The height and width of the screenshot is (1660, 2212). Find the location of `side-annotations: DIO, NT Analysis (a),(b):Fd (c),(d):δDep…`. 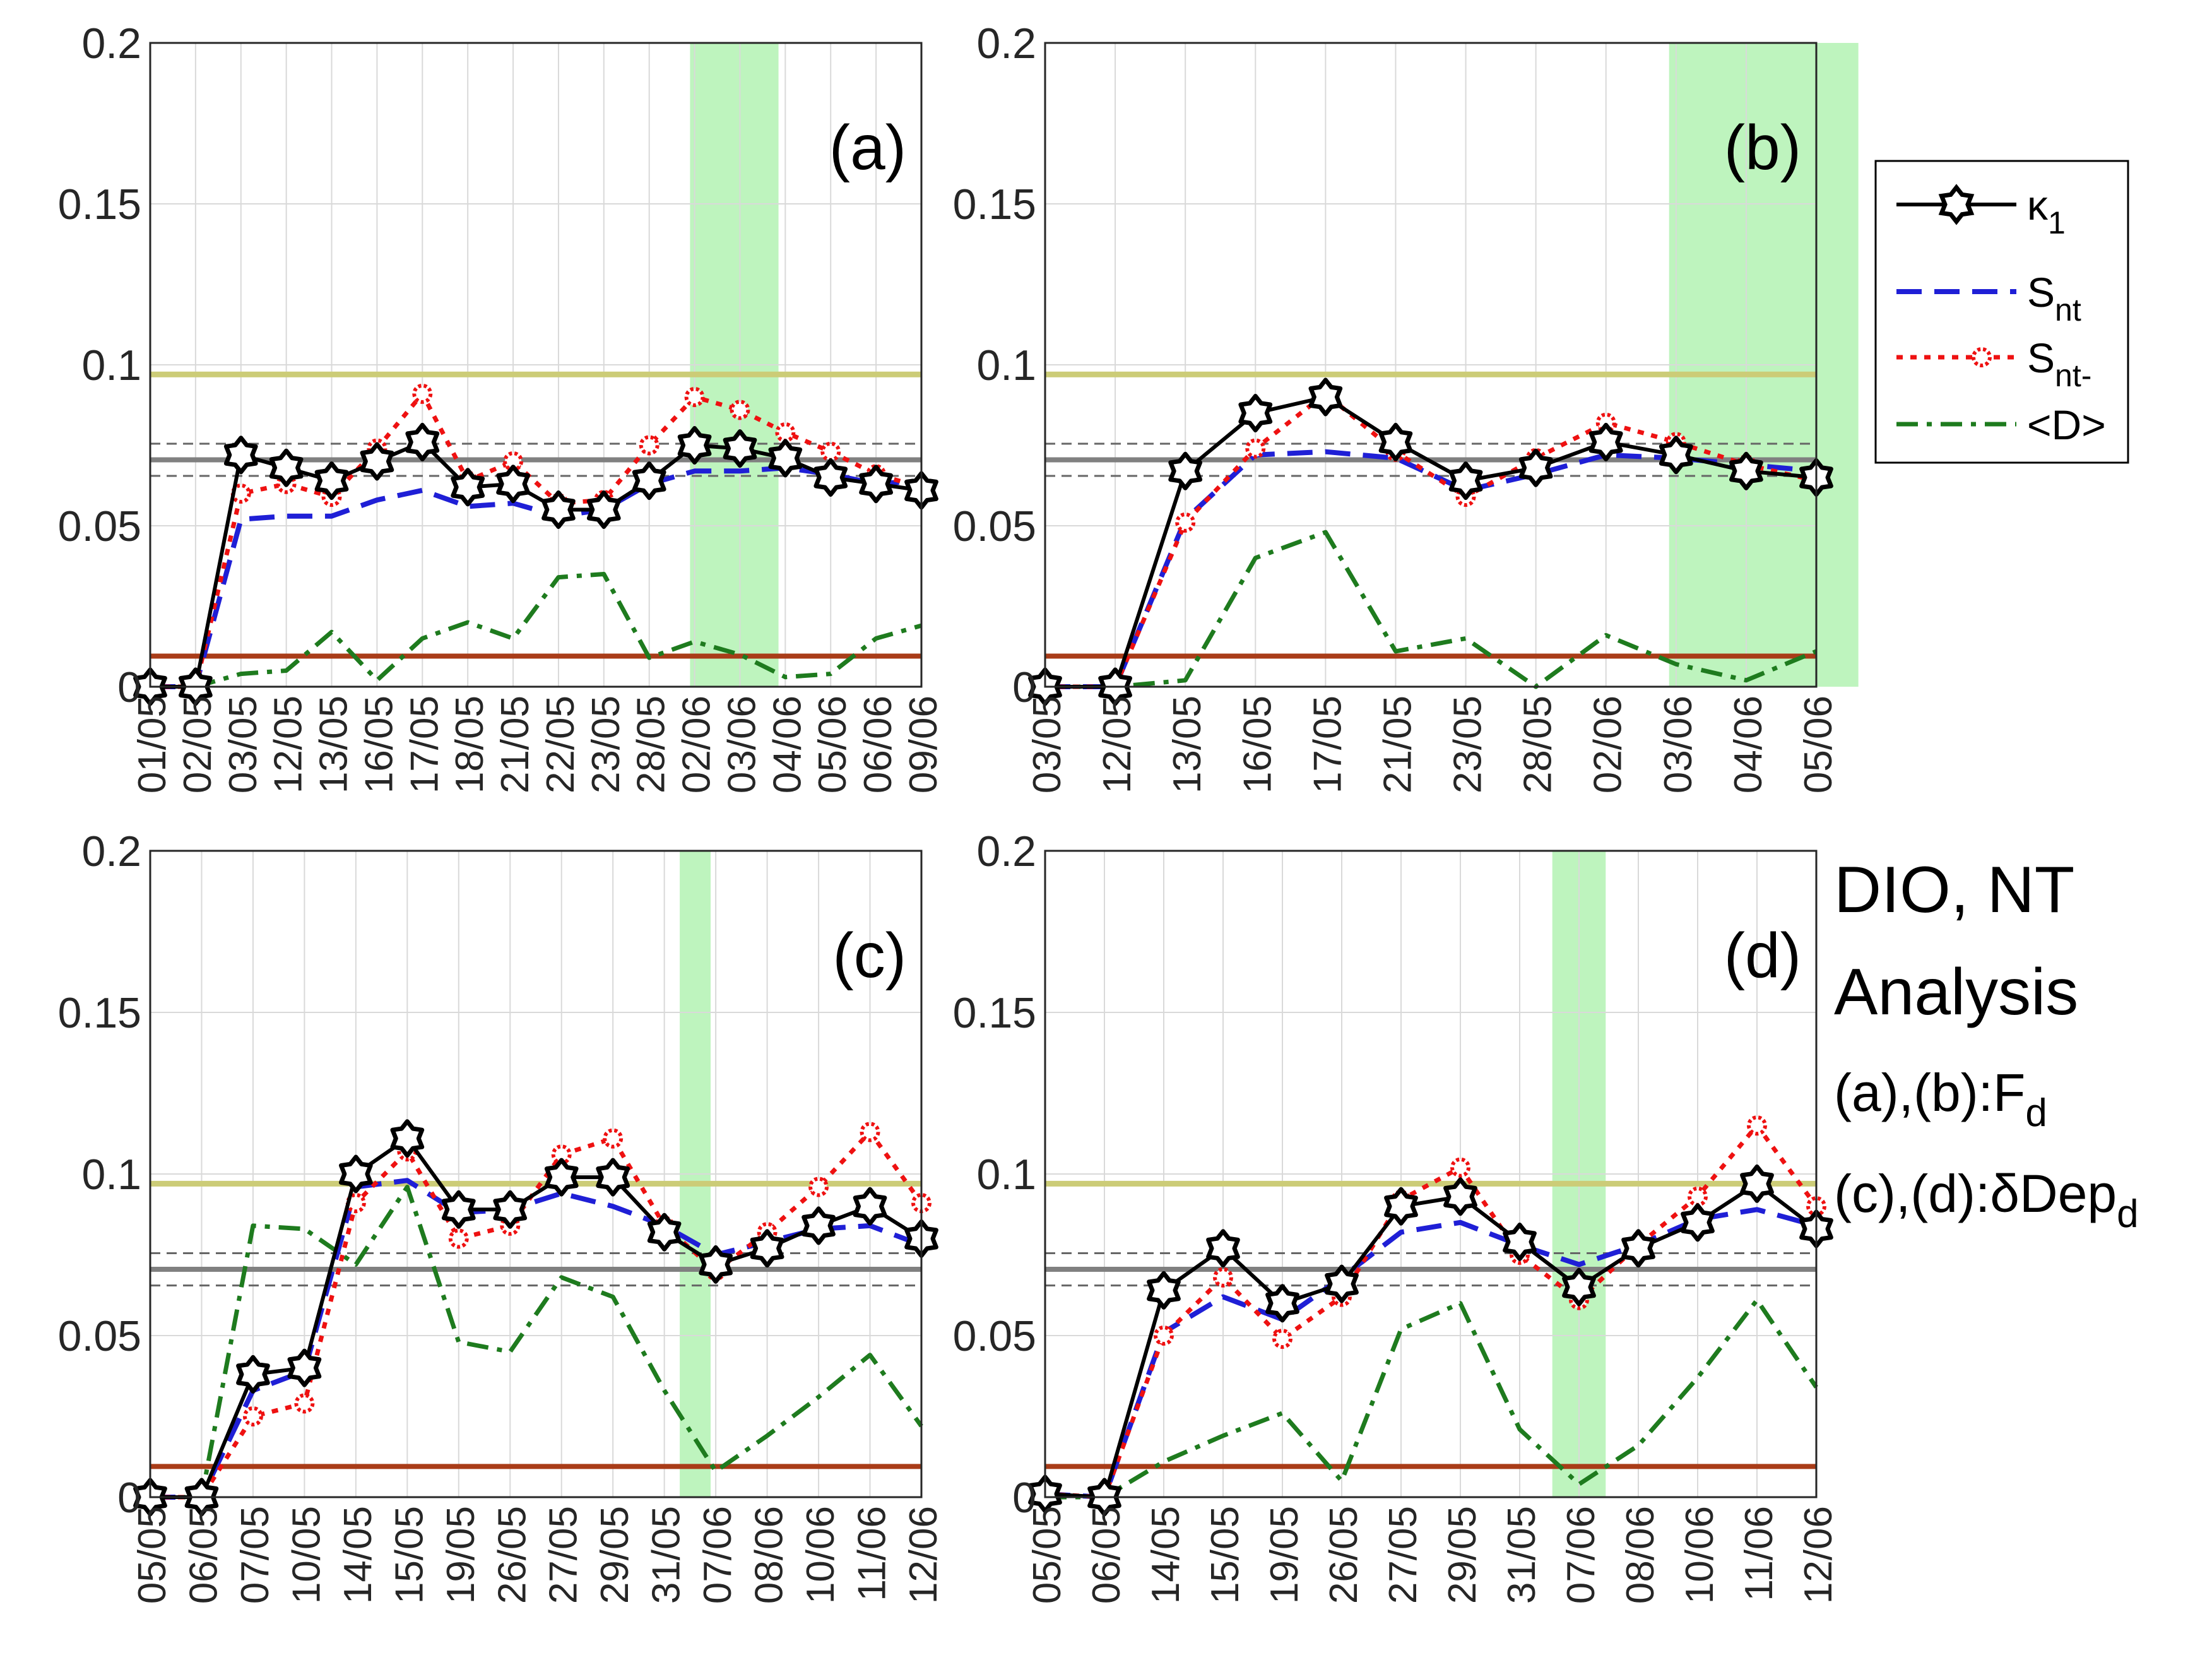

side-annotations: DIO, NT Analysis (a),(b):Fd (c),(d):δDep… is located at coordinates (1987, 1044).